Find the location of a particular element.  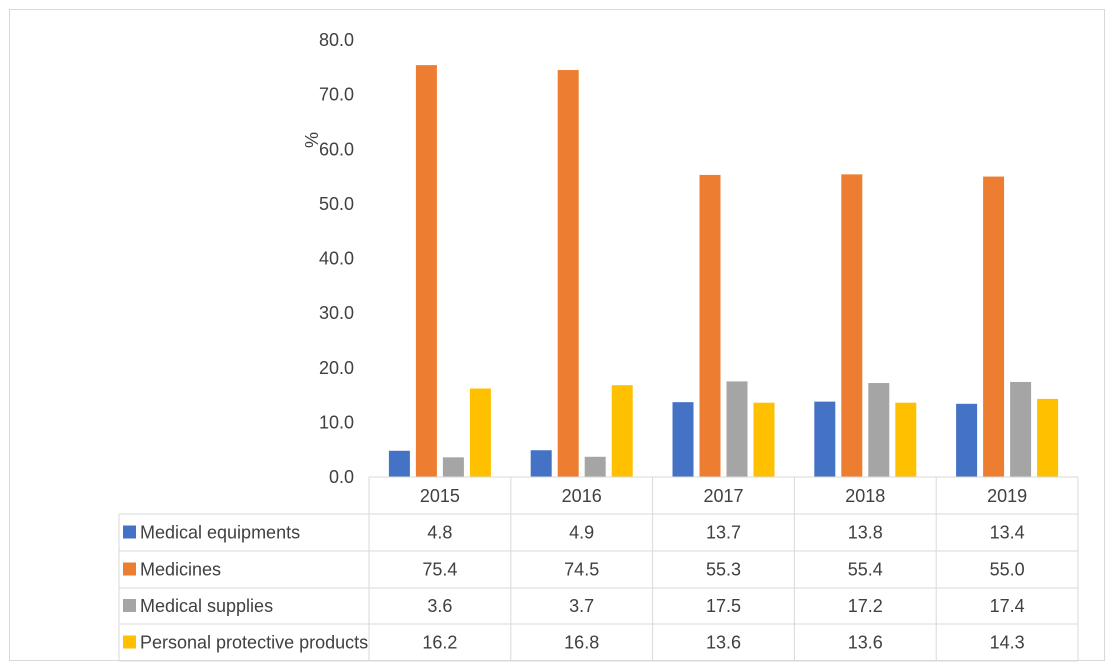

table-cell-value: 74.5 is located at coordinates (581, 570).